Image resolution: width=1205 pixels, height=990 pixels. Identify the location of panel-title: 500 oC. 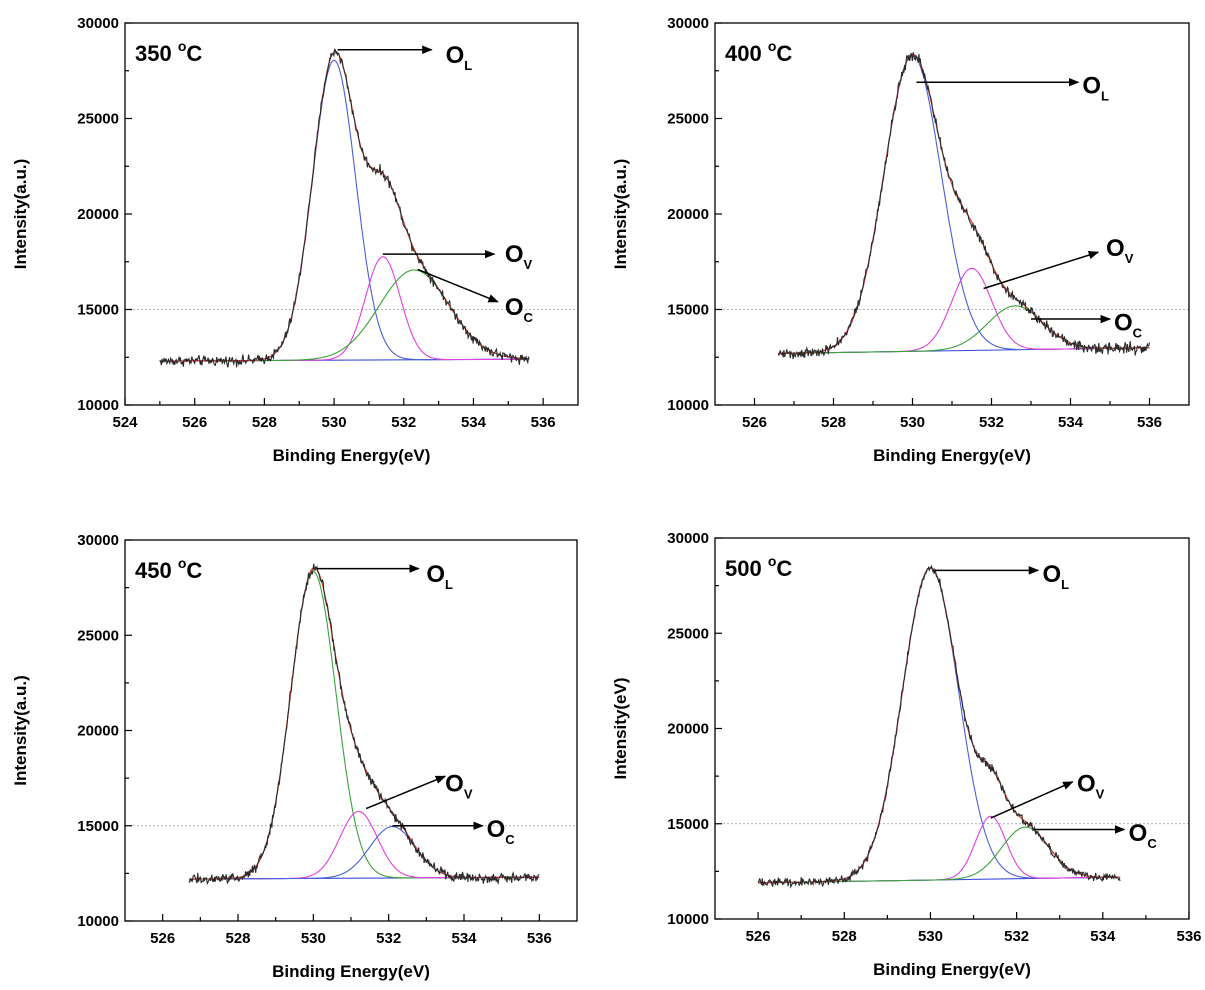
(758, 567).